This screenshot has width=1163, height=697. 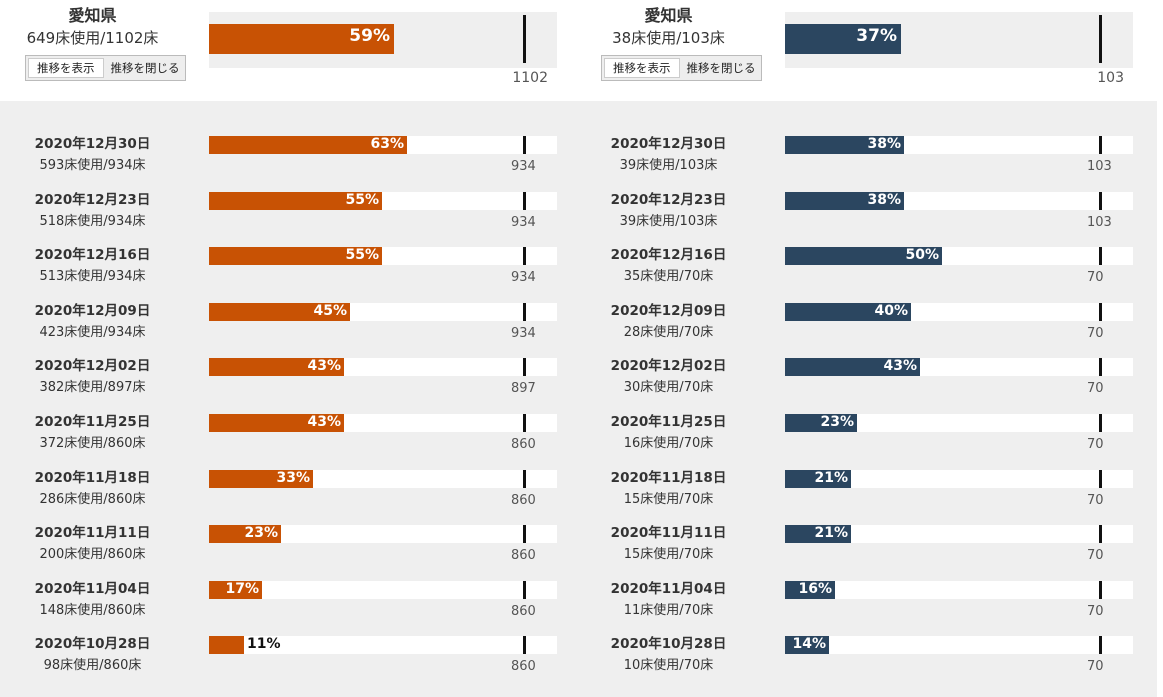 What do you see at coordinates (831, 477) in the screenshot?
I see `history-percent-label: 21%` at bounding box center [831, 477].